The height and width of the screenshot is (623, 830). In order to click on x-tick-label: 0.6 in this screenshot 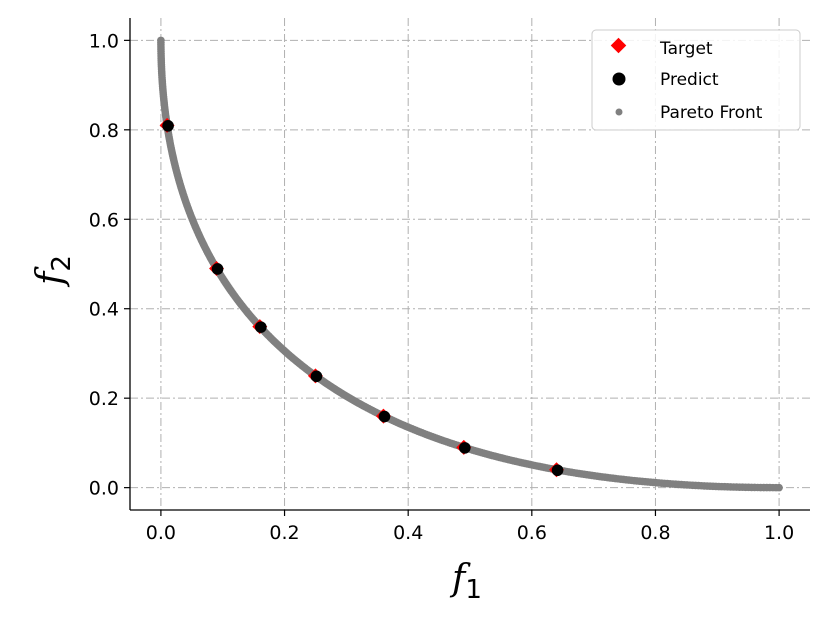, I will do `click(532, 533)`.